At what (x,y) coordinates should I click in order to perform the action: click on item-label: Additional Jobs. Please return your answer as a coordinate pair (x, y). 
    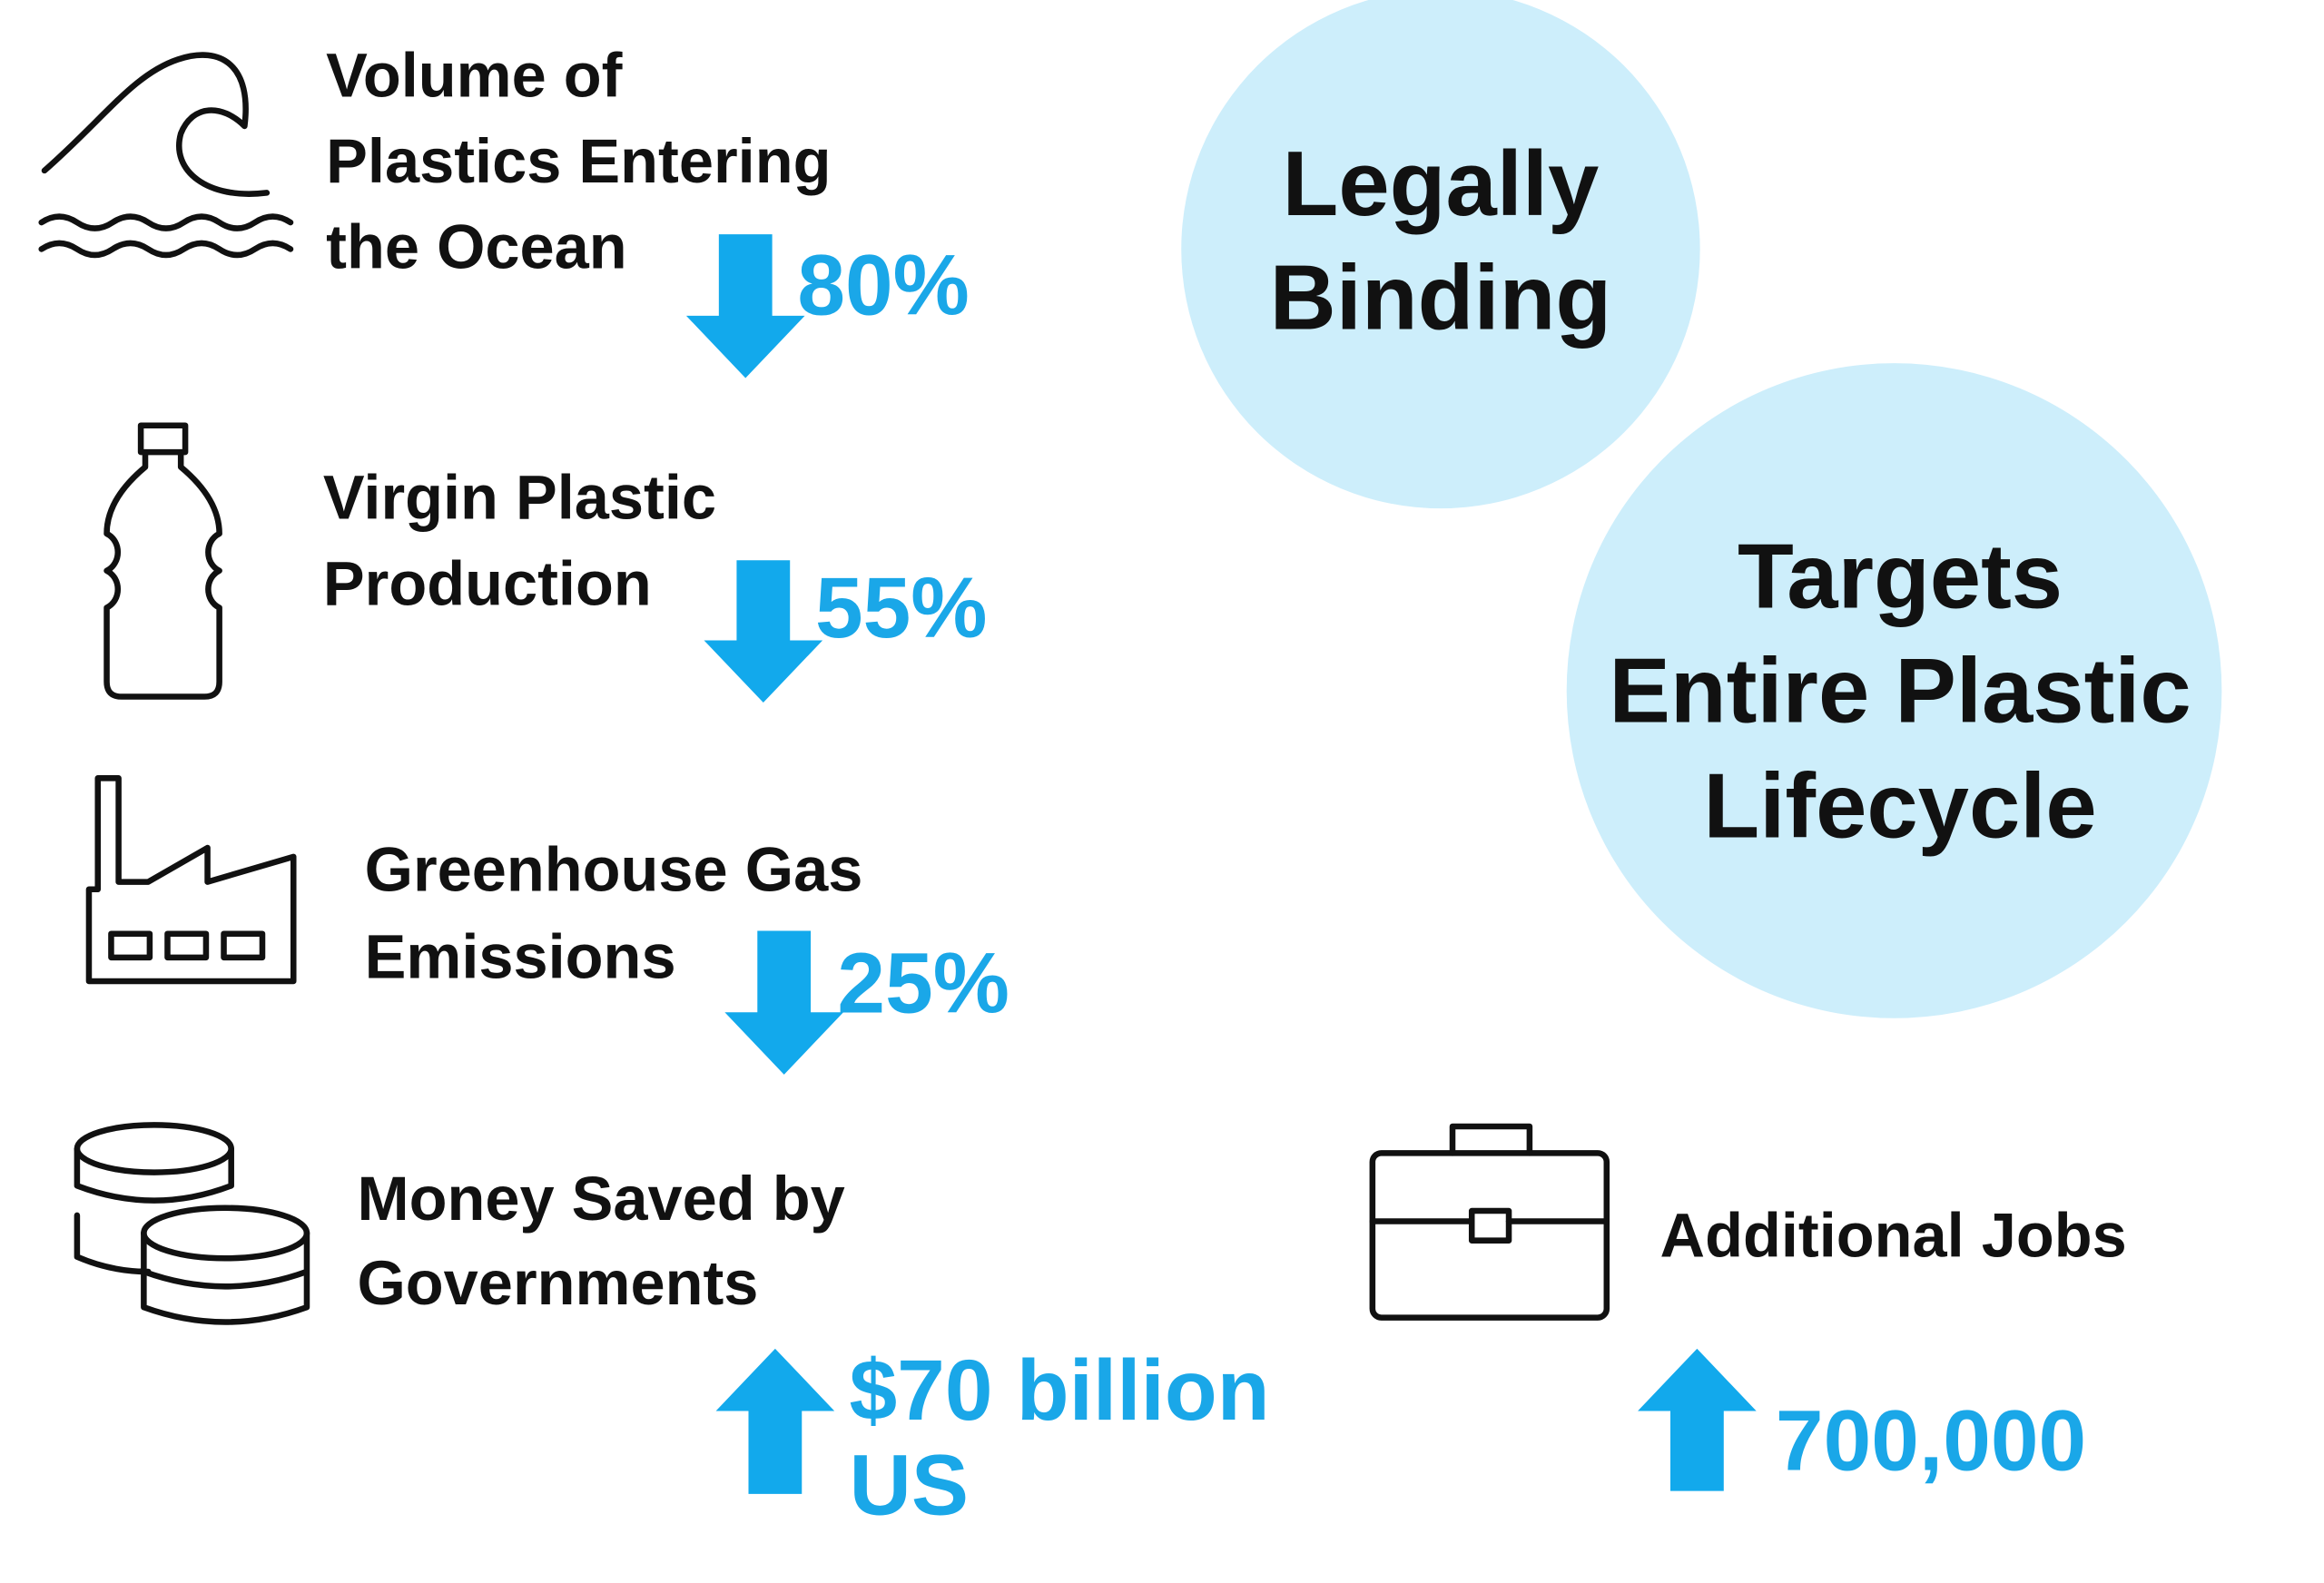
    Looking at the image, I should click on (1893, 1236).